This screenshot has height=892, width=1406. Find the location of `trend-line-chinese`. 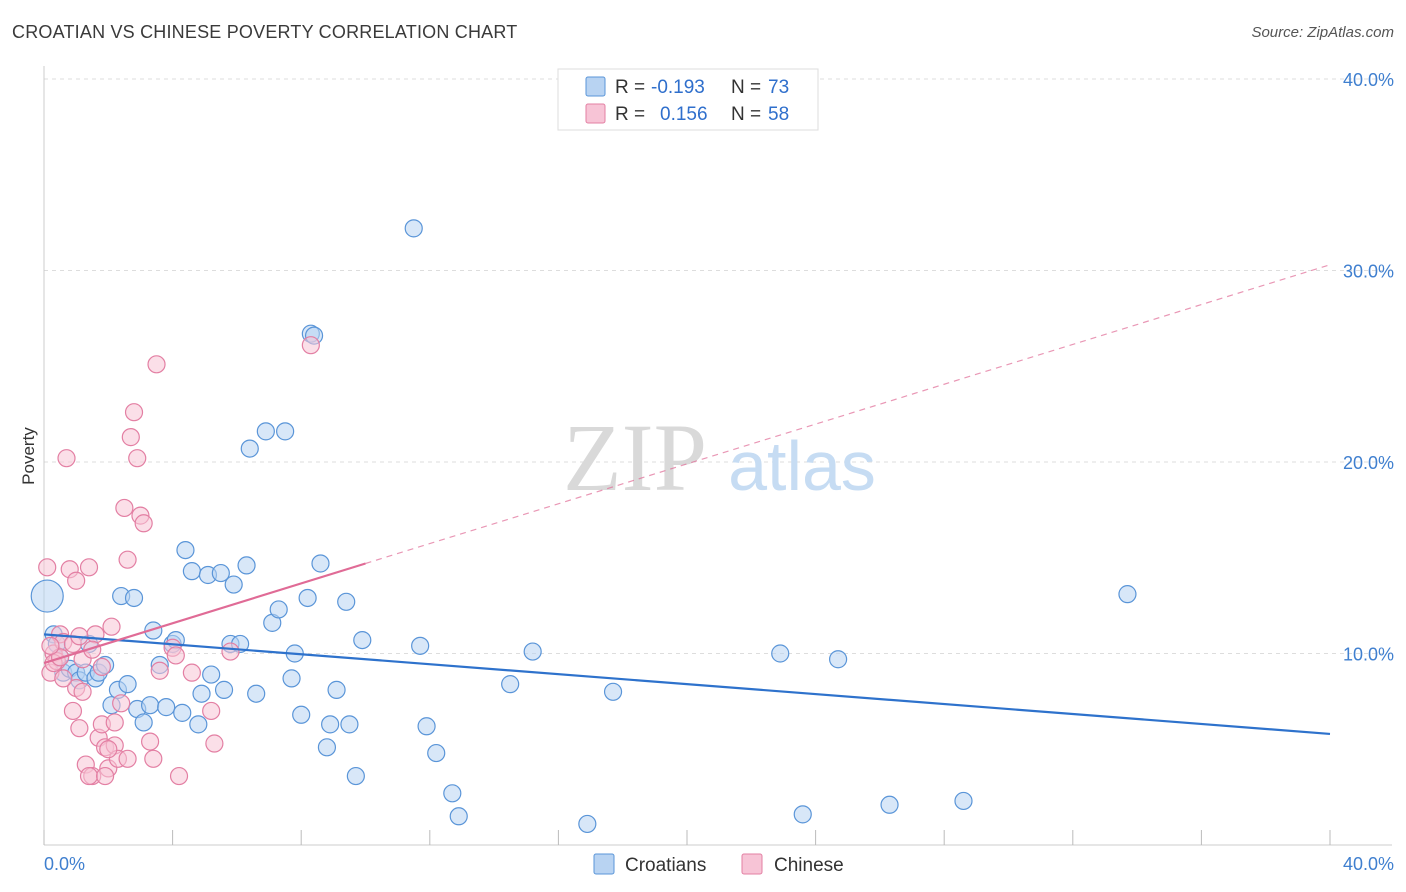

trend-line-chinese is located at coordinates (204, 613).